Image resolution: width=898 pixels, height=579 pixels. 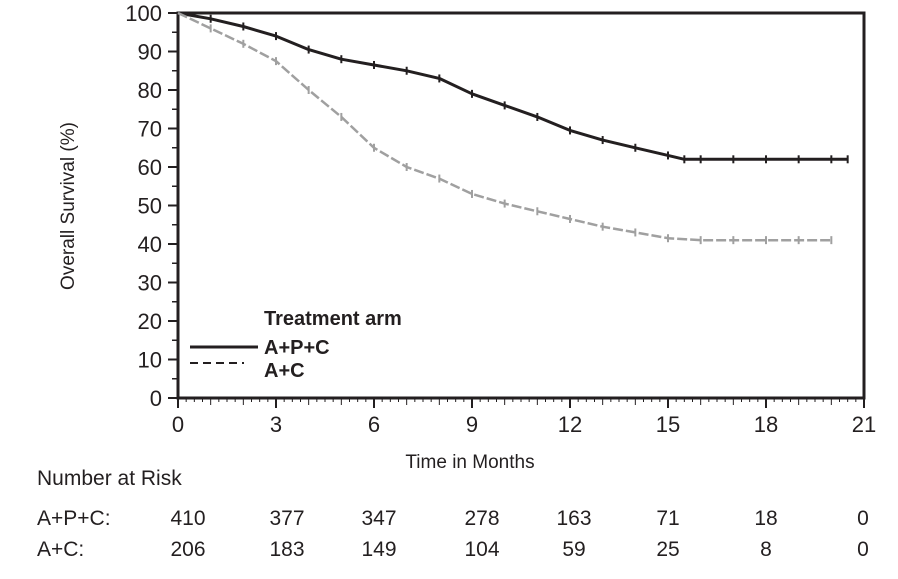 What do you see at coordinates (150, 129) in the screenshot?
I see `y-tick-label: 70` at bounding box center [150, 129].